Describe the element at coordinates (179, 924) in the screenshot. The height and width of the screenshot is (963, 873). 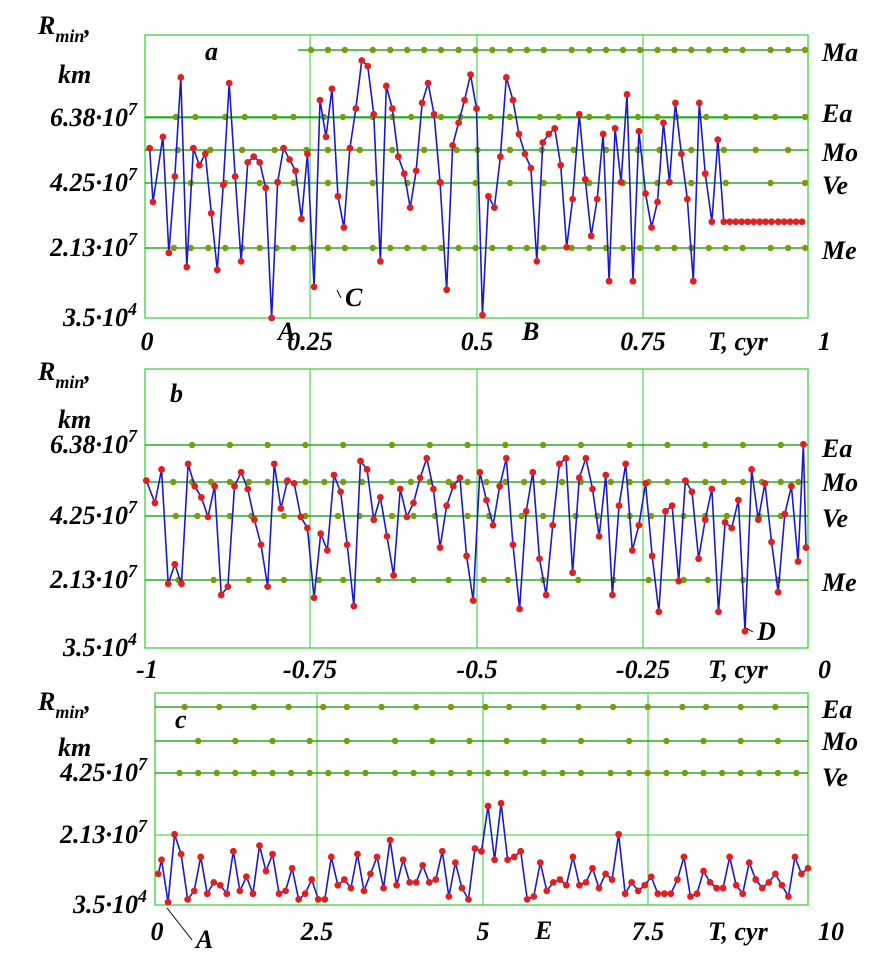
I see `point-label-leader` at that location.